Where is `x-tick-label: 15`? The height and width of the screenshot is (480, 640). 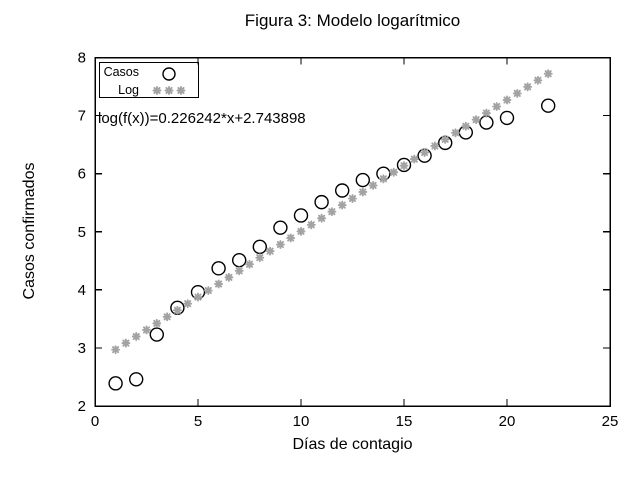
x-tick-label: 15 is located at coordinates (404, 421).